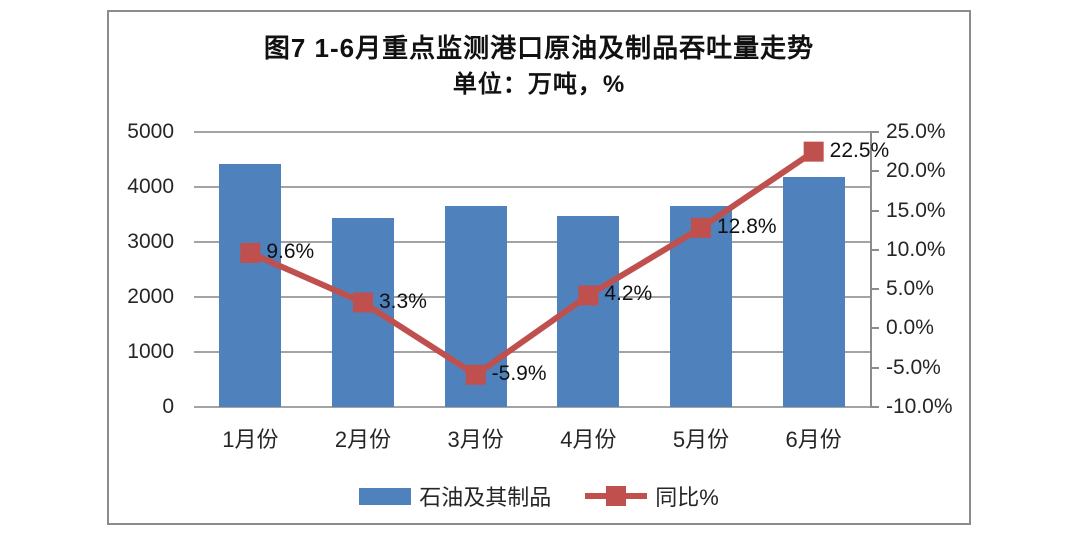  I want to click on chart-subtitle: 单位：万吨，%, so click(539, 84).